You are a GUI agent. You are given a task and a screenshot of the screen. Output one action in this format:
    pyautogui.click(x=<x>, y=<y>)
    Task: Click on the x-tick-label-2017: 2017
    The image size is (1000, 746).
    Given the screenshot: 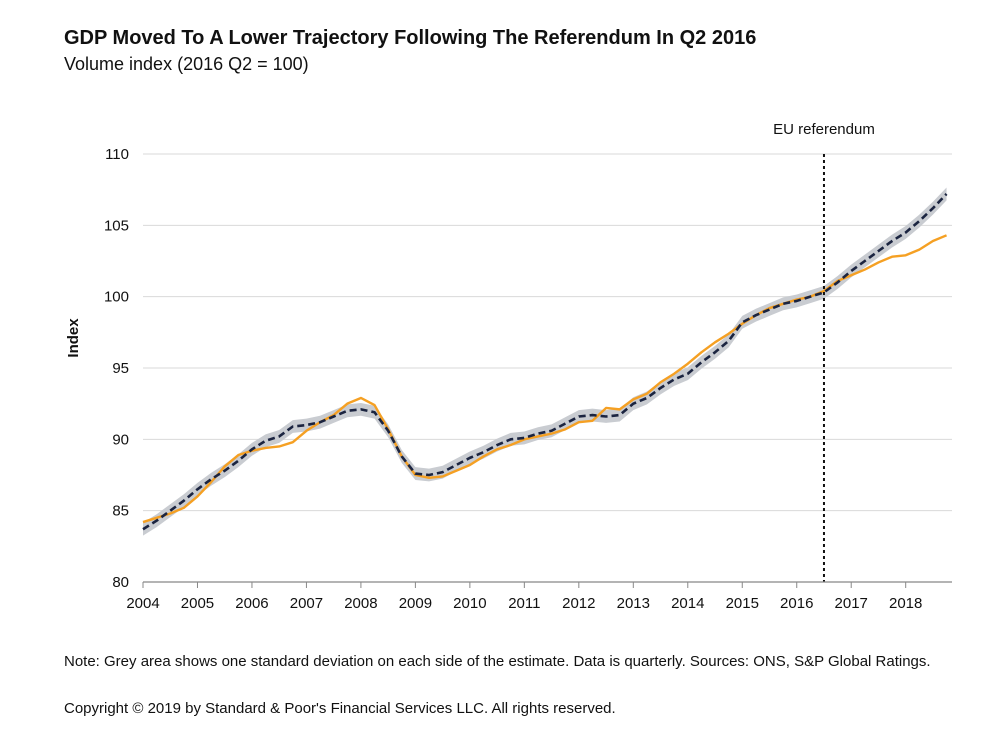 What is the action you would take?
    pyautogui.click(x=851, y=603)
    